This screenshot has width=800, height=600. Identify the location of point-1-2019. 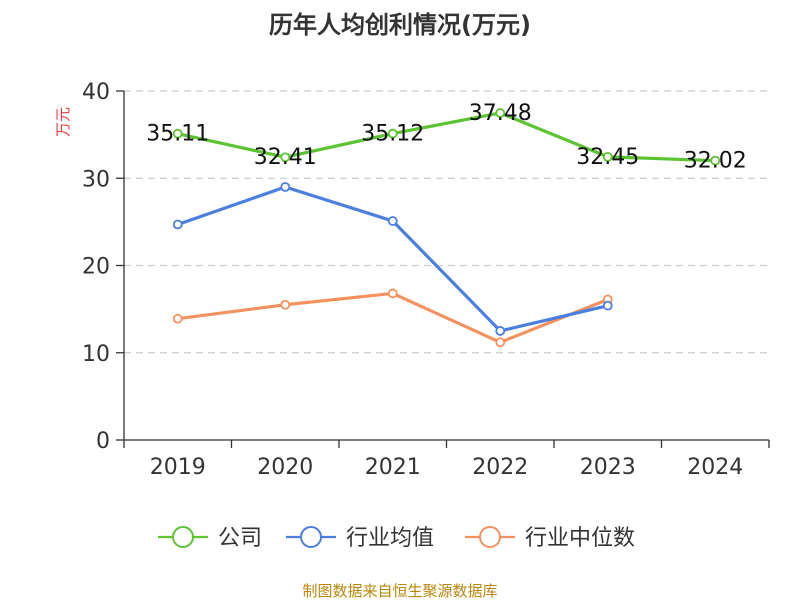
(177, 224).